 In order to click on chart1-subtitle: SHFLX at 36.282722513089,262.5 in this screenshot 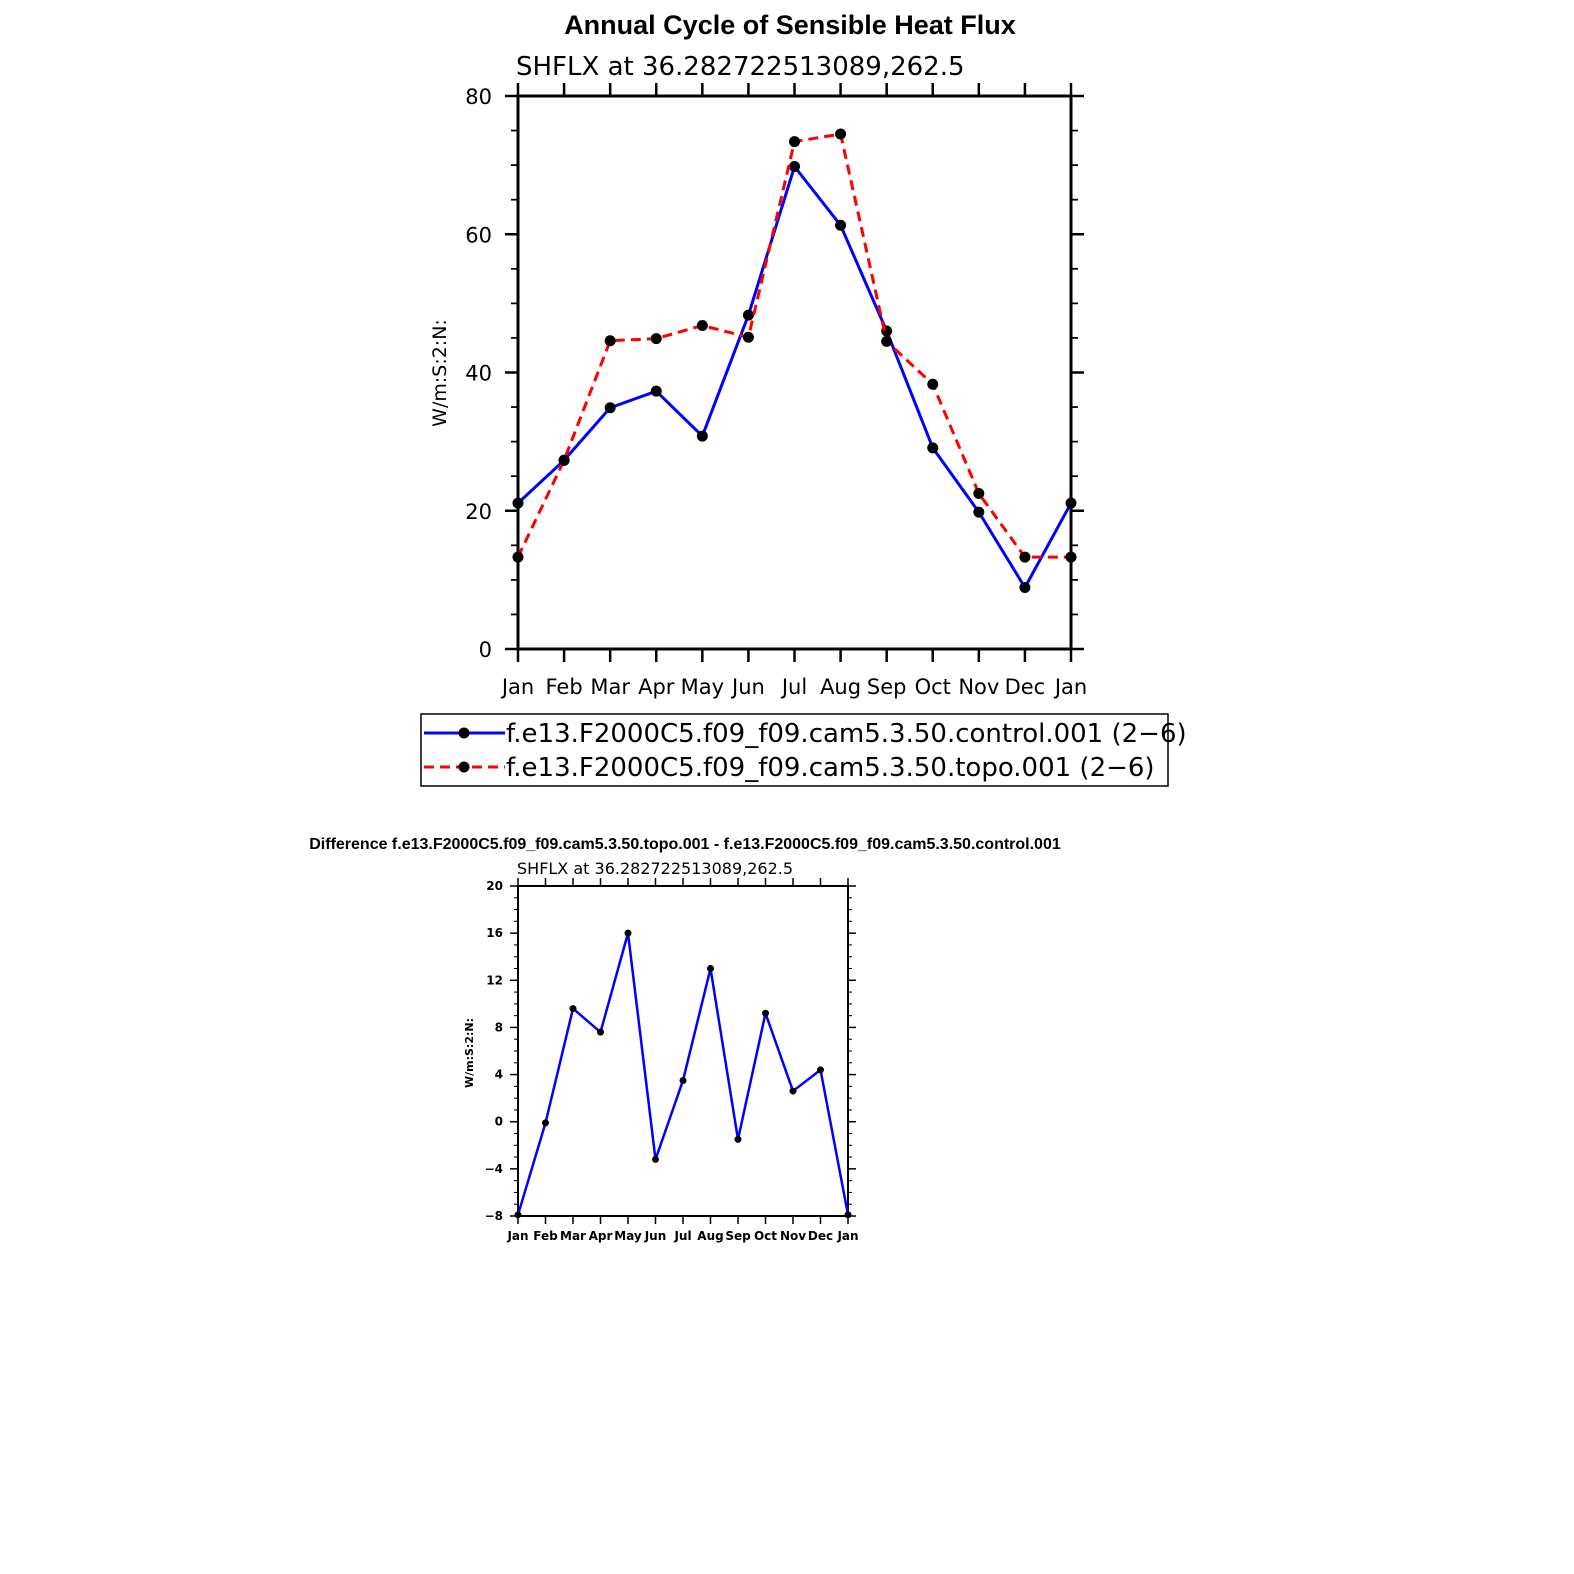, I will do `click(740, 67)`.